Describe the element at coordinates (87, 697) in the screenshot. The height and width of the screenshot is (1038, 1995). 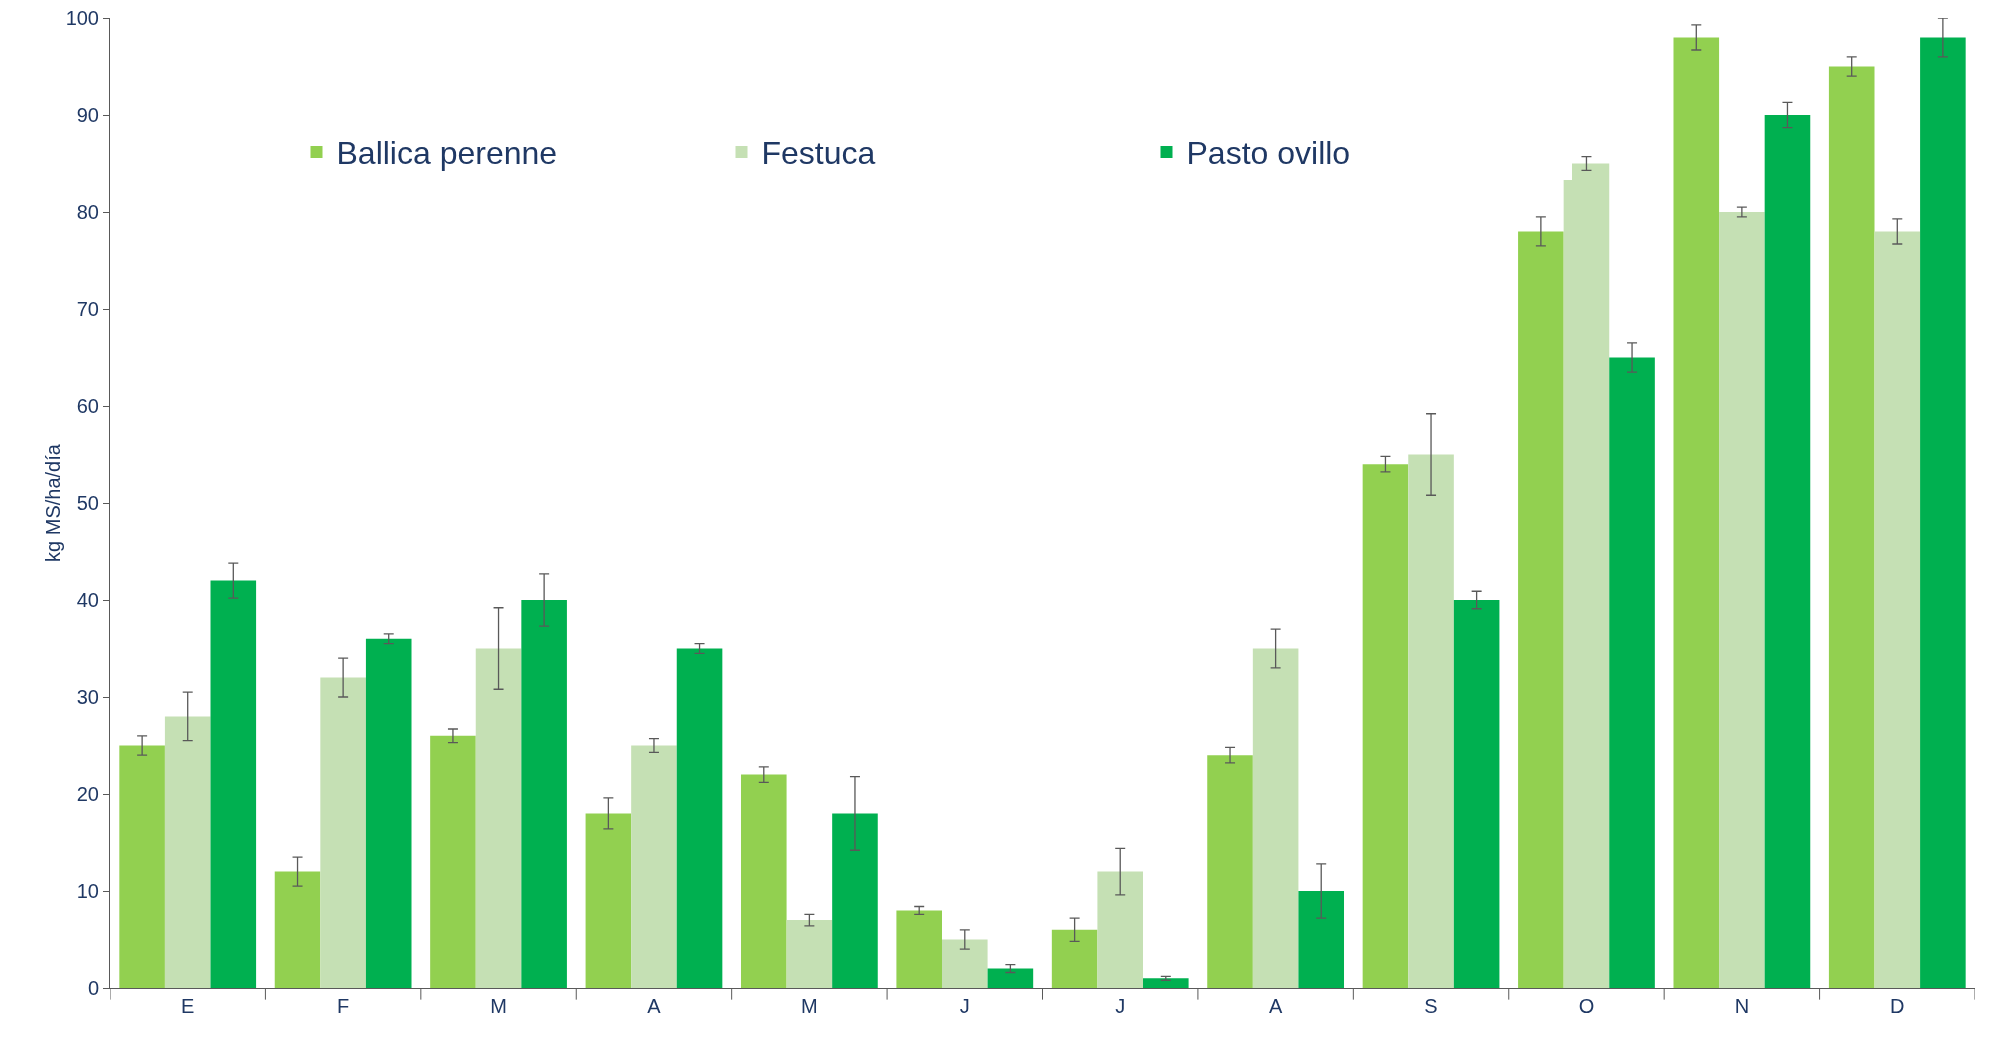
I see `y-tick-label: 30` at that location.